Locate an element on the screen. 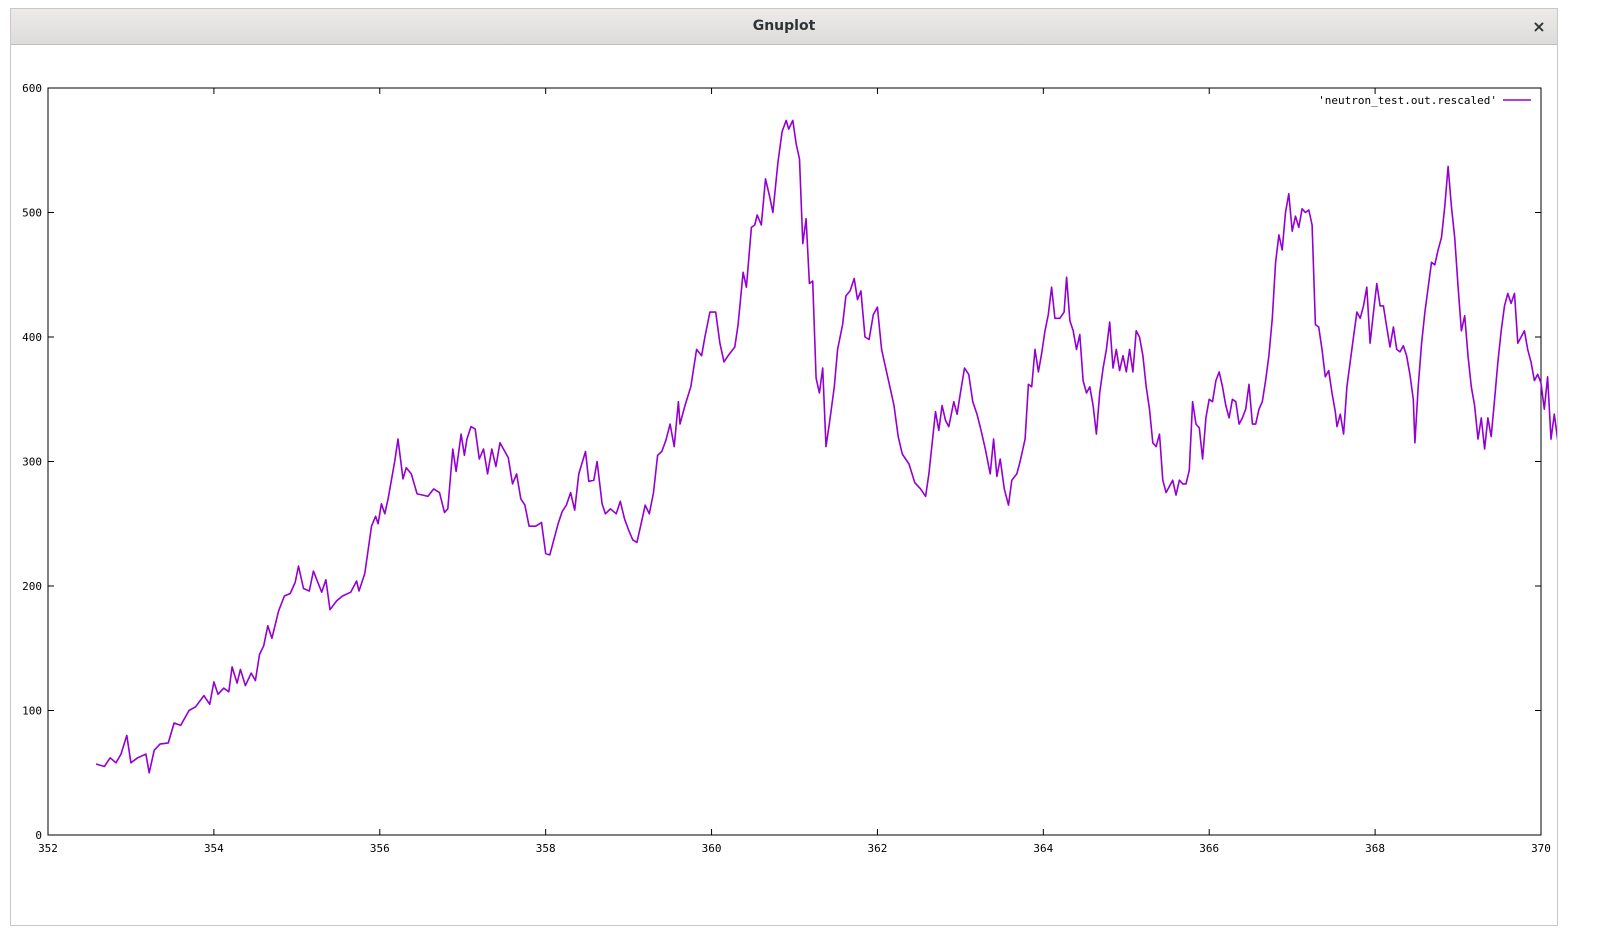  x-tick-label: 356 is located at coordinates (380, 848).